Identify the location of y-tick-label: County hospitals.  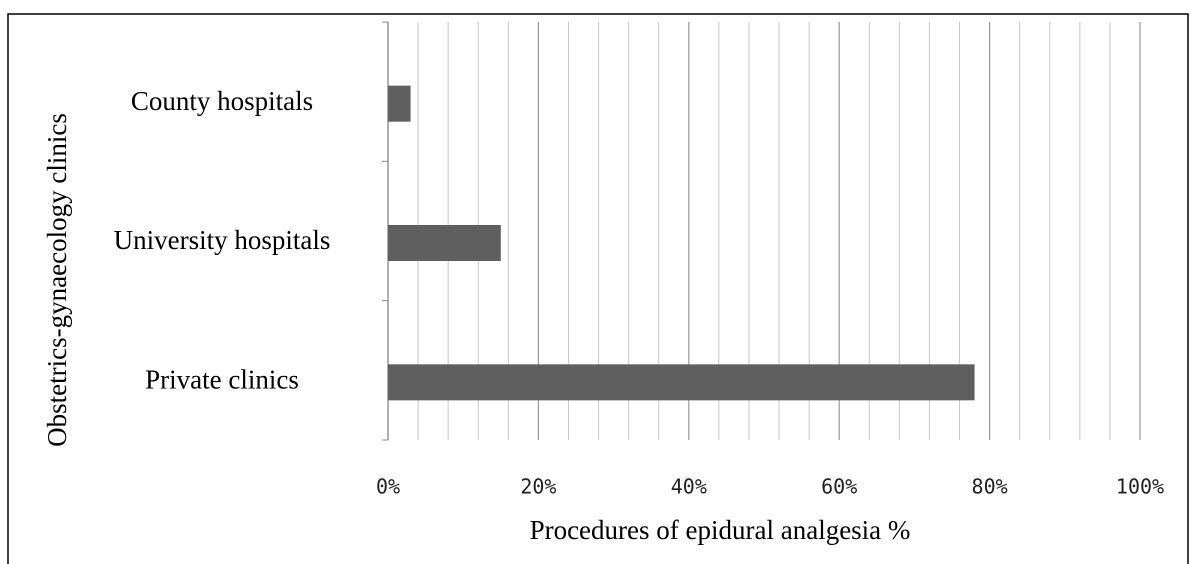
(222, 101).